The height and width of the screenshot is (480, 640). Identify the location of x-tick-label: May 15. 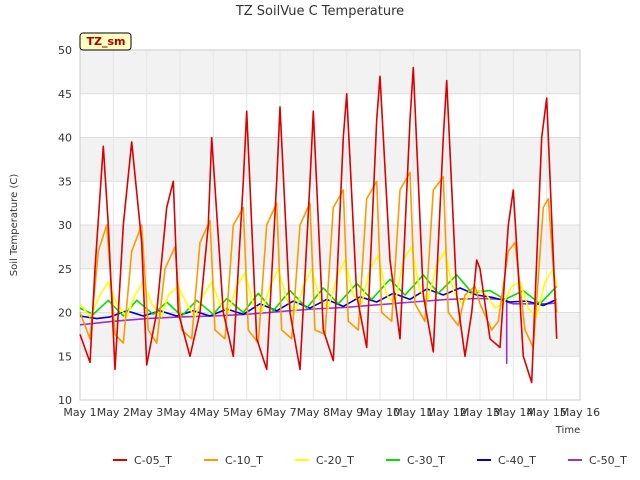
(547, 412).